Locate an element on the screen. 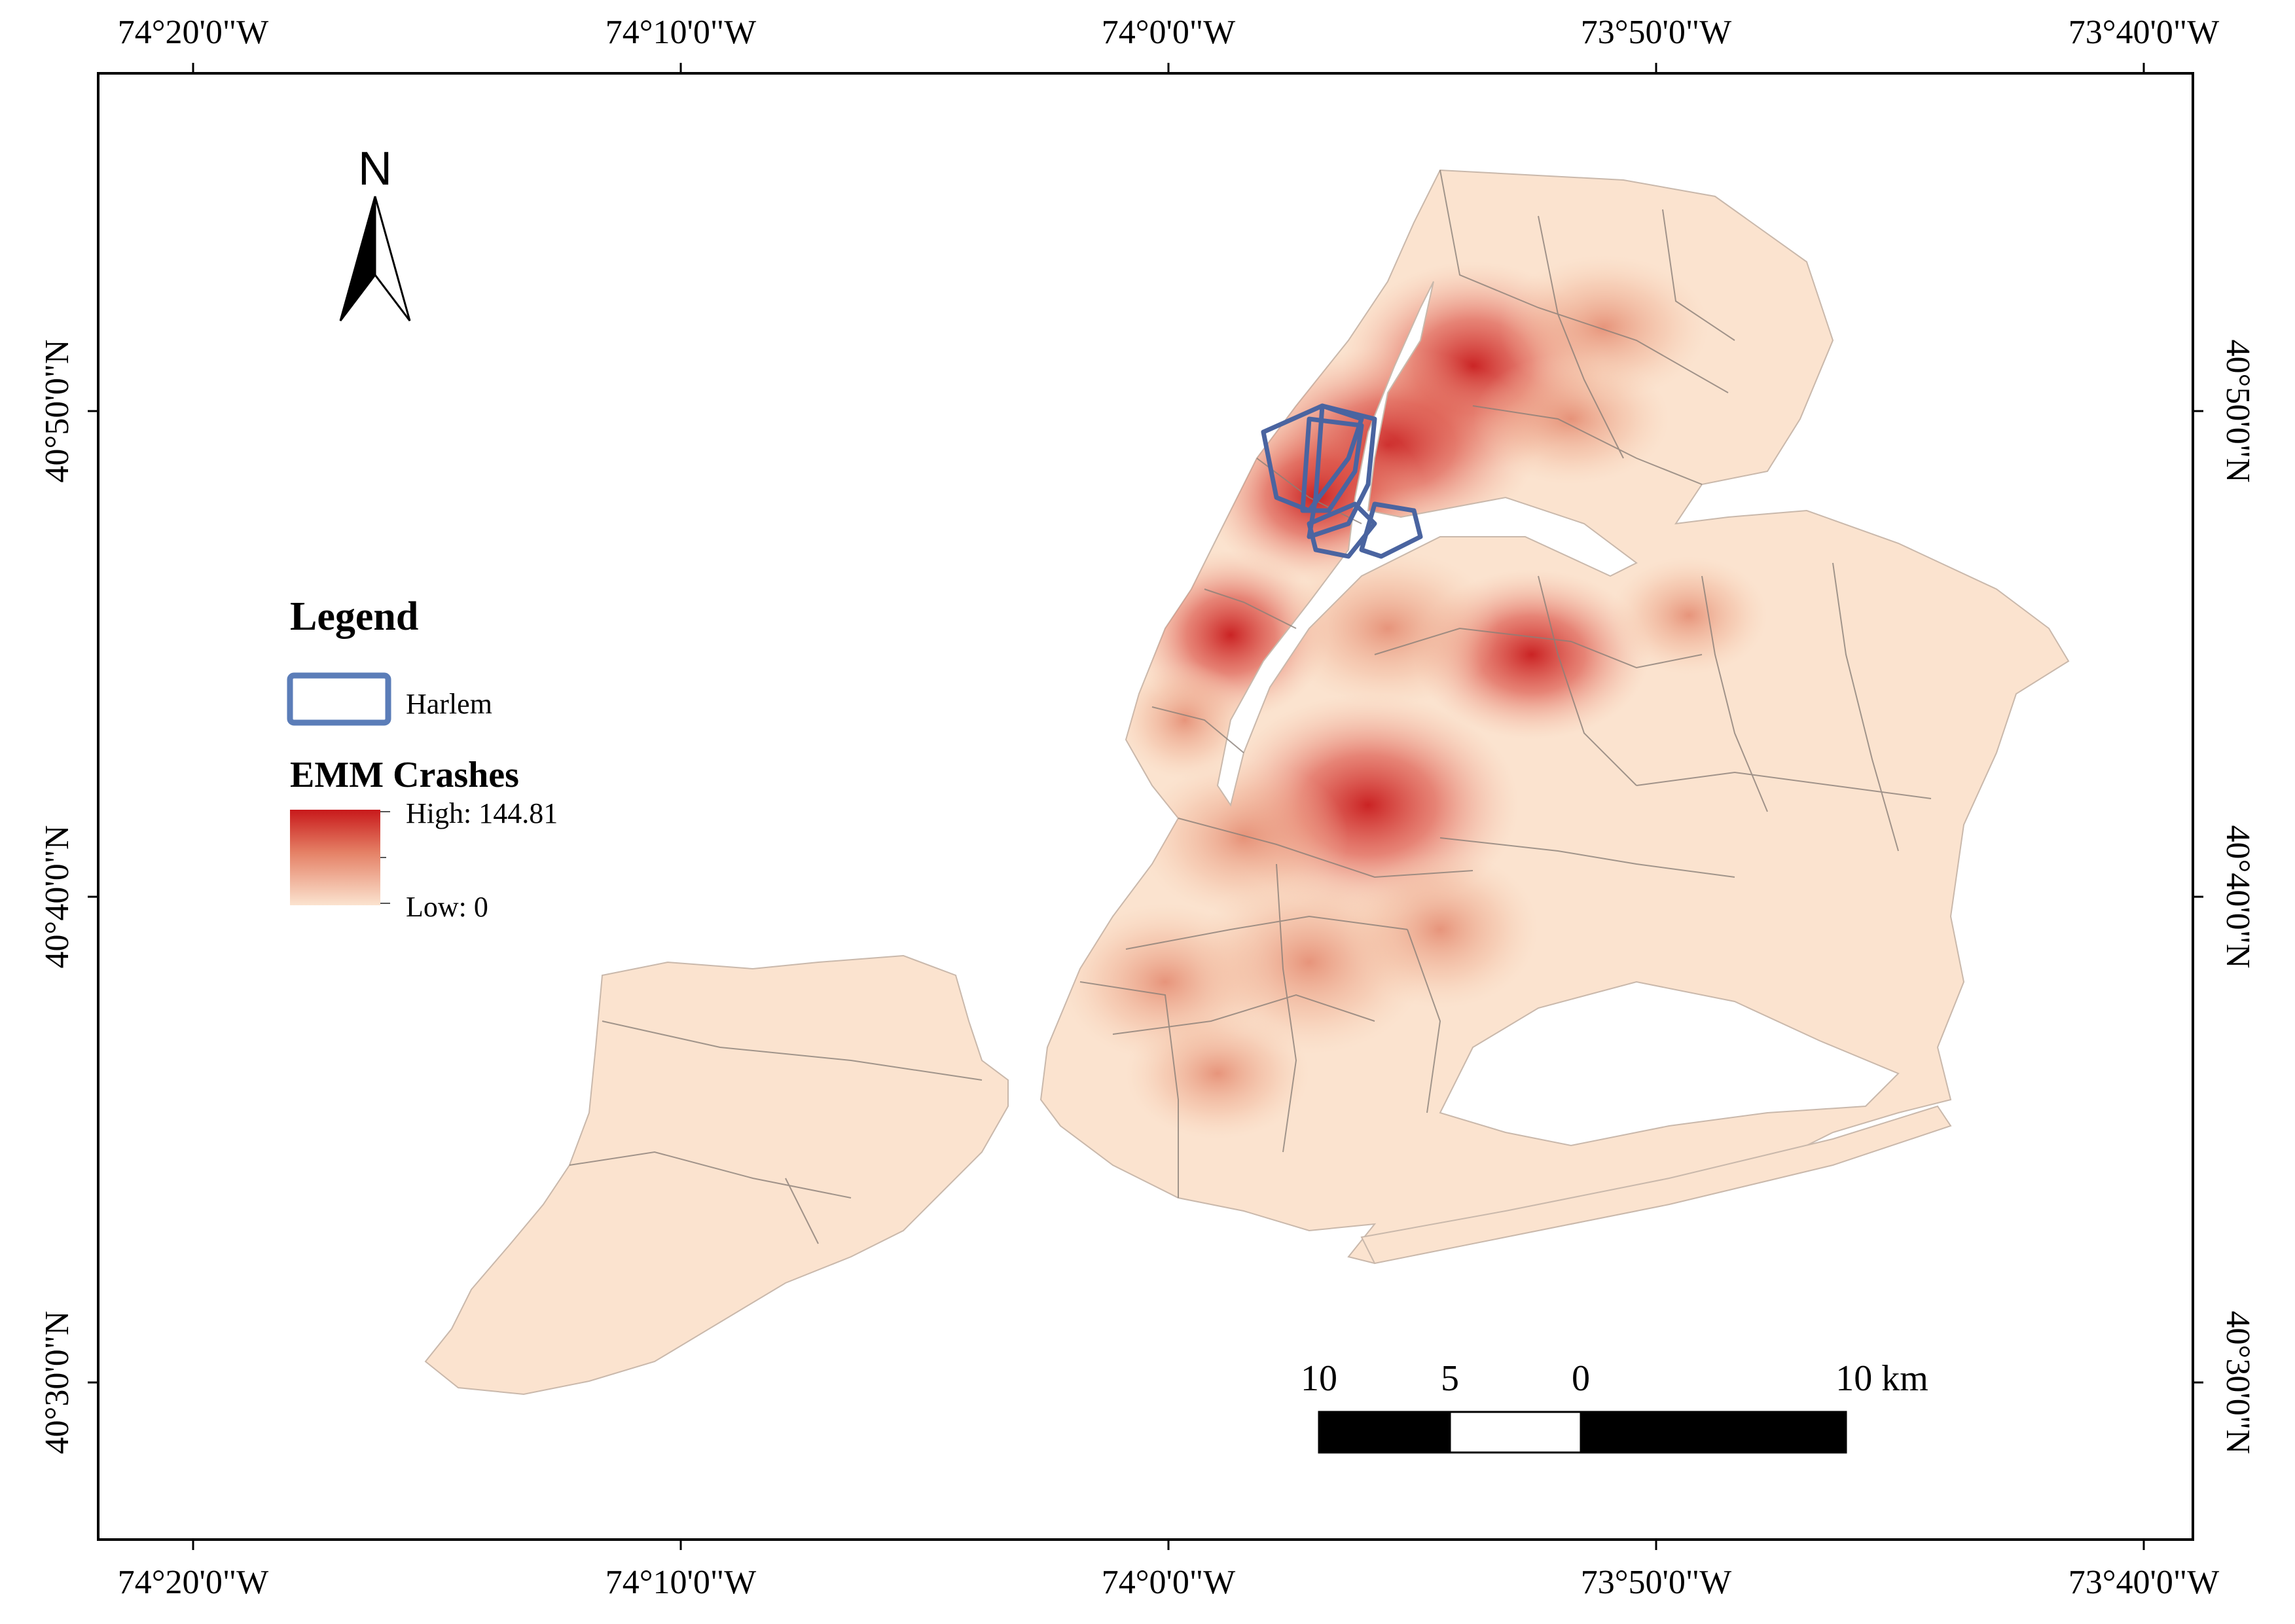  top-tick-label: 74°0'0"W is located at coordinates (1169, 32).